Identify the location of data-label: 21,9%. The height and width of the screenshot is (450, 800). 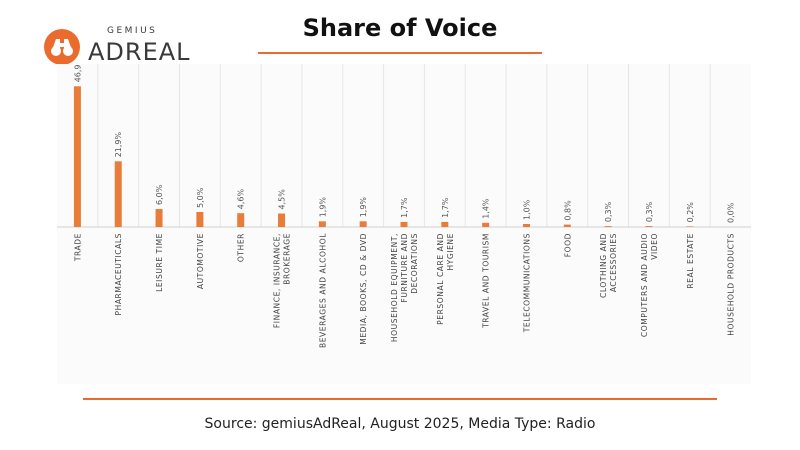
(118, 144).